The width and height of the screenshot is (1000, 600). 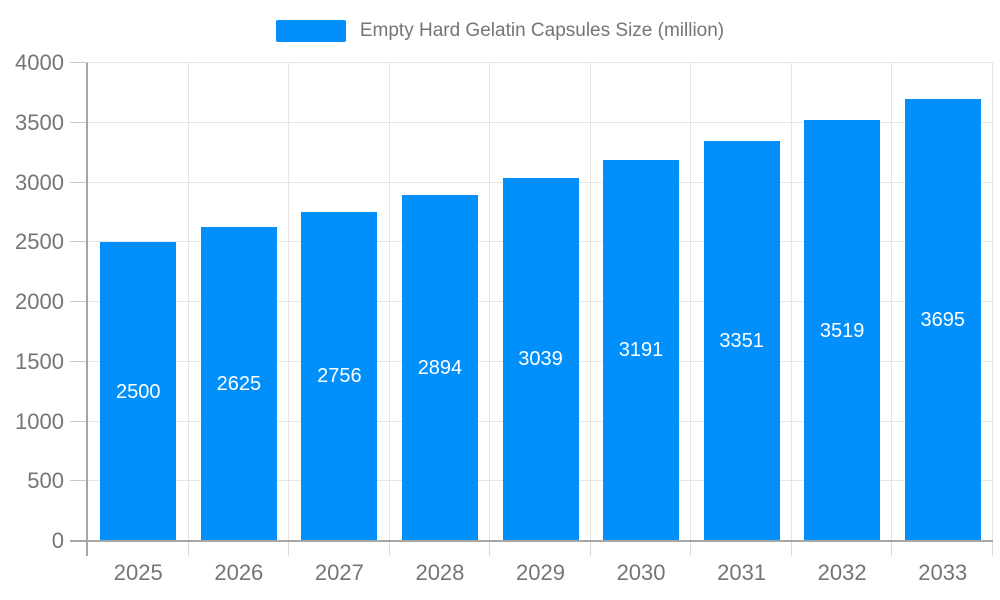 I want to click on x-tick-label: 2029, so click(x=540, y=572).